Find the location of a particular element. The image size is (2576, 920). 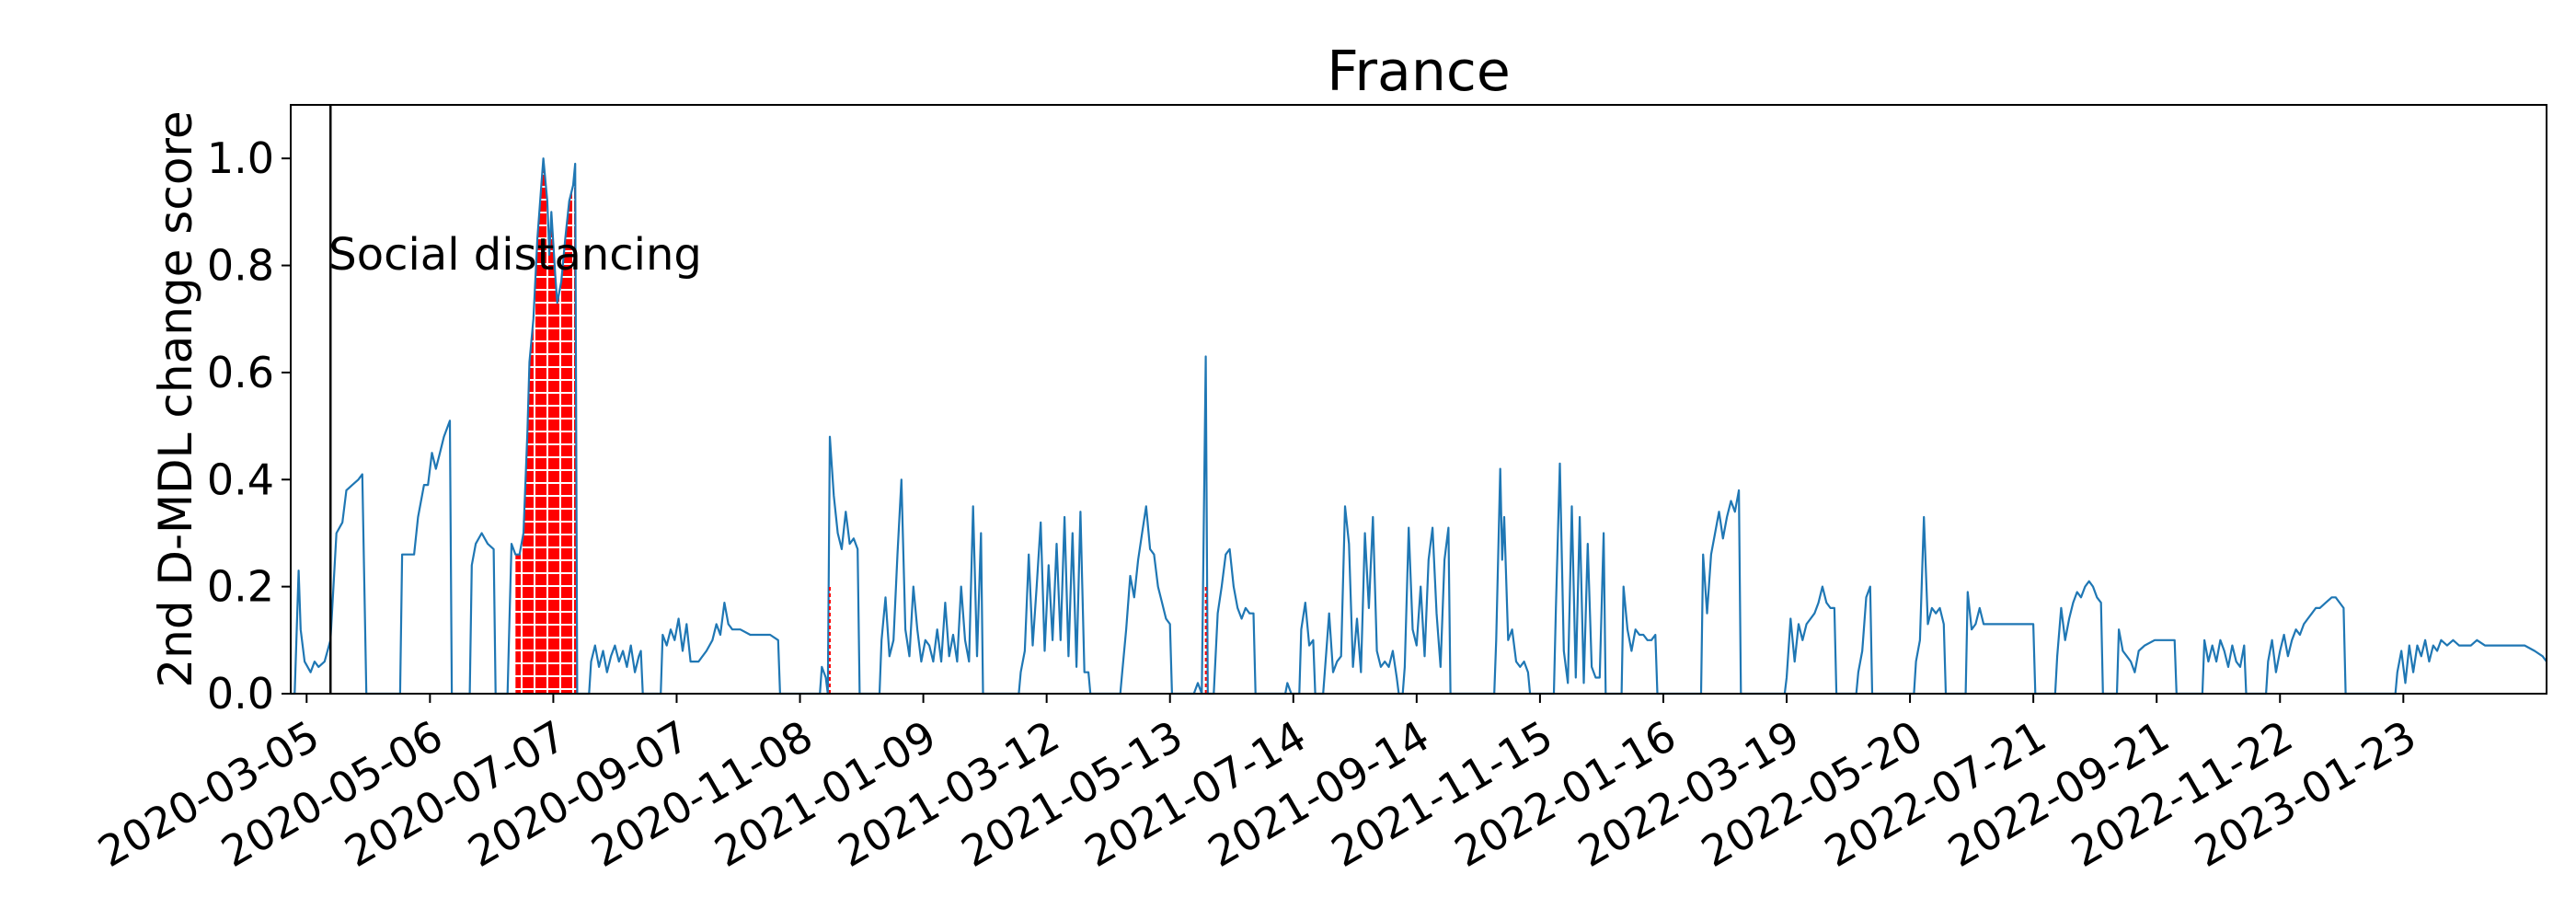

y-tick-label: 0.0 is located at coordinates (241, 694).